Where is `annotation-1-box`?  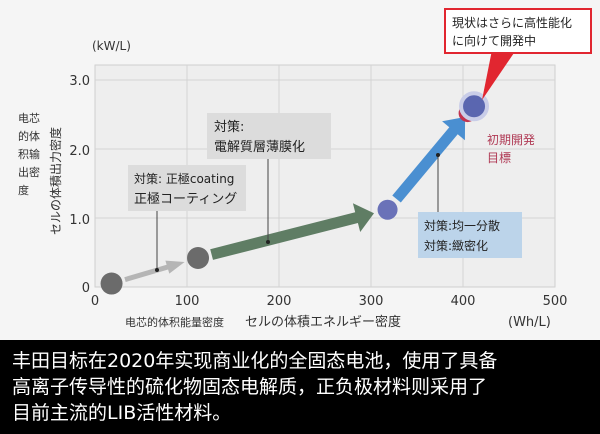 annotation-1-box is located at coordinates (187, 188).